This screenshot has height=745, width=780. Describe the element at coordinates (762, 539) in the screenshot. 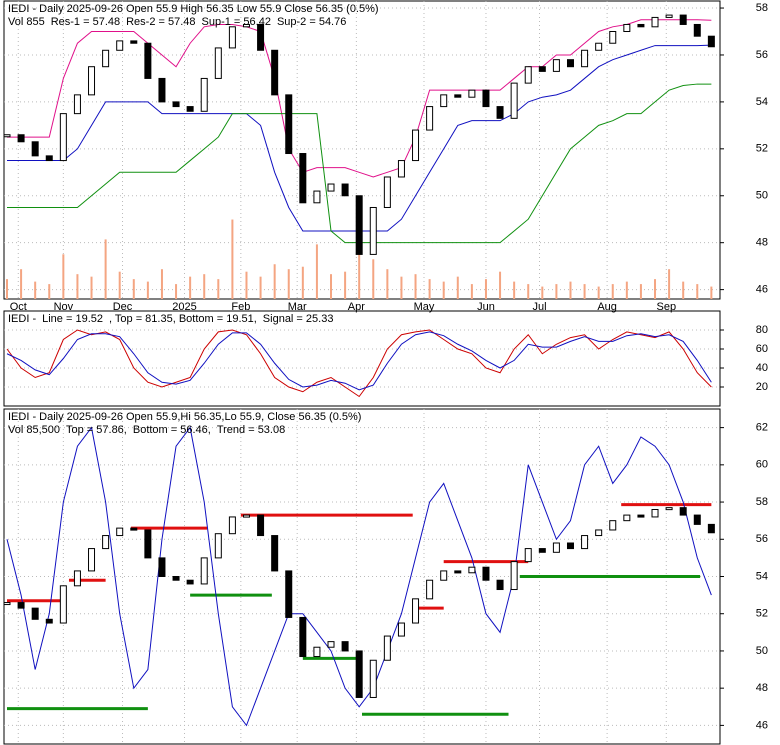

I see `y-tick-label: 56` at that location.